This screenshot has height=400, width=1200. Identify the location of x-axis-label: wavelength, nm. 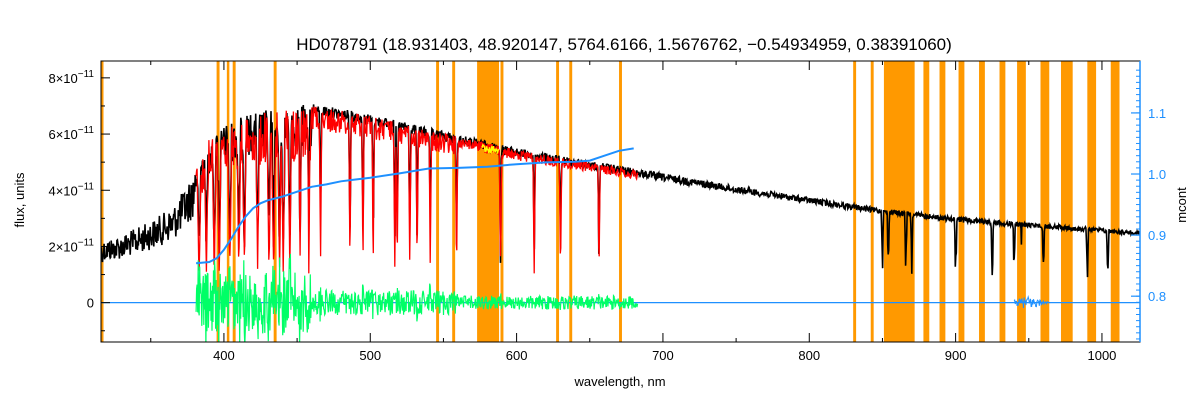
(619, 381).